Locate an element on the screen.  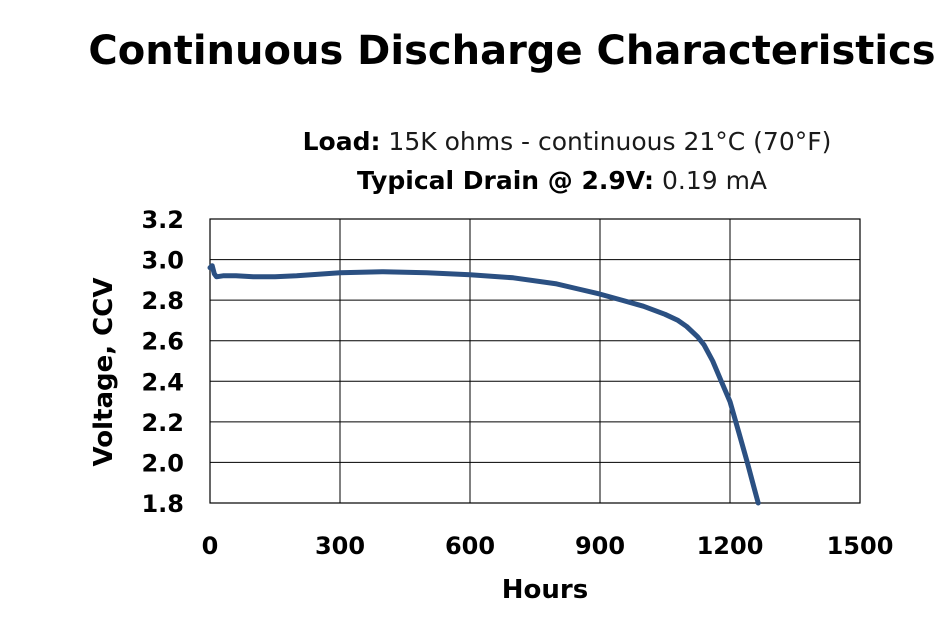
subtitle-load-value: 15K ohms - continuous 21°C (70°F) is located at coordinates (605, 141).